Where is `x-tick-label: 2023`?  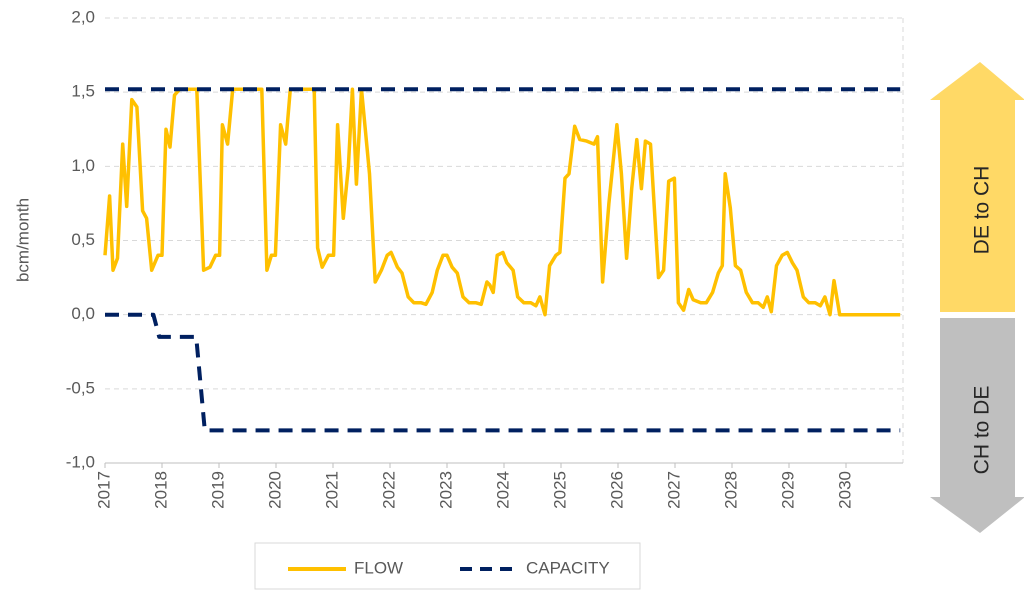
x-tick-label: 2023 is located at coordinates (445, 490).